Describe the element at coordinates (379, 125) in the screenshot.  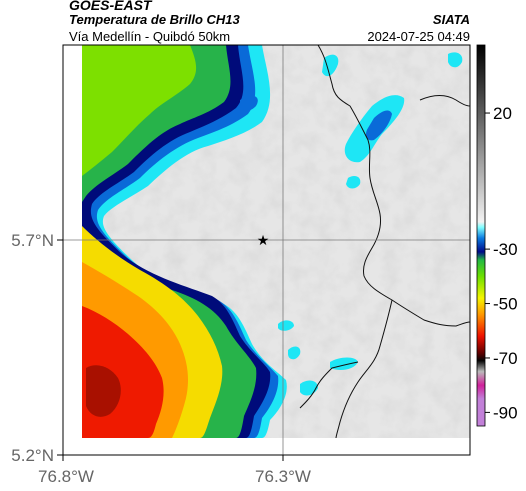
I see `cloud-patch-northeast-core` at that location.